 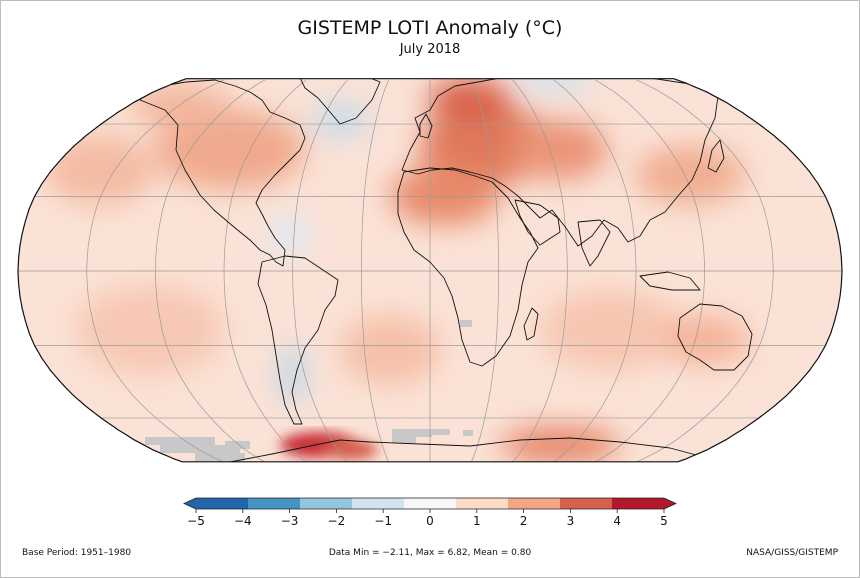 What do you see at coordinates (690, 175) in the screenshot?
I see `anomaly-east-asia` at bounding box center [690, 175].